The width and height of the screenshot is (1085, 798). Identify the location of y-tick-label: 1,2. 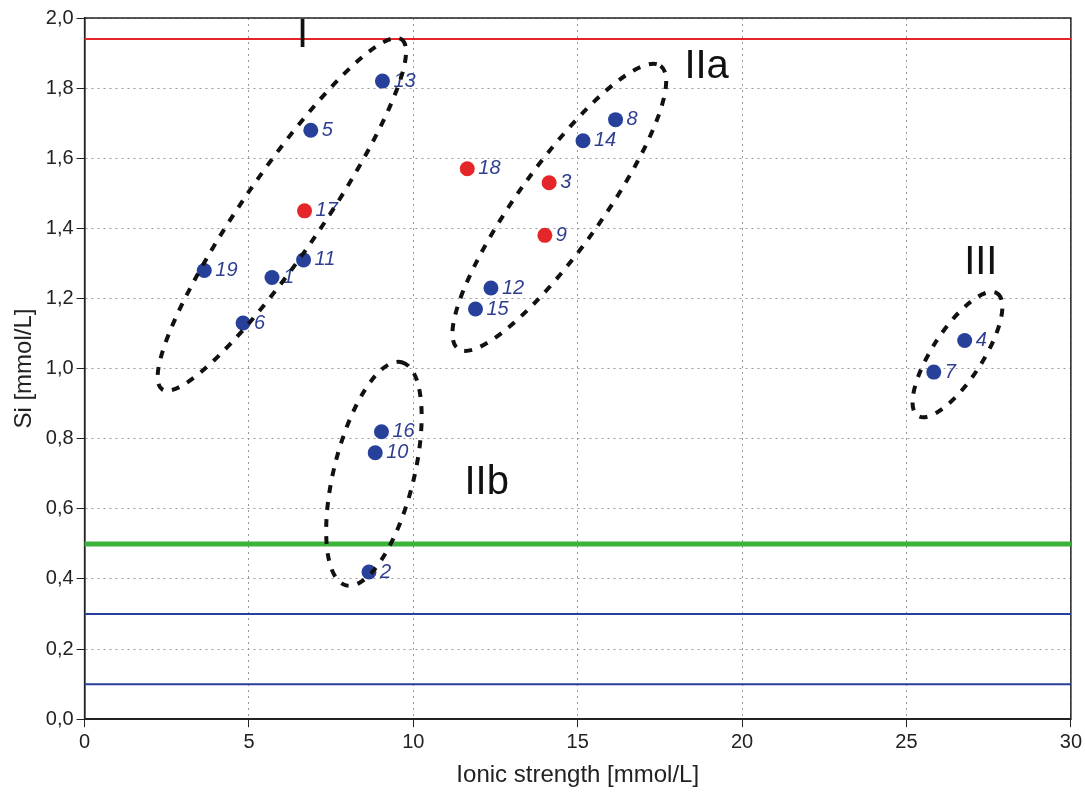
(59, 297).